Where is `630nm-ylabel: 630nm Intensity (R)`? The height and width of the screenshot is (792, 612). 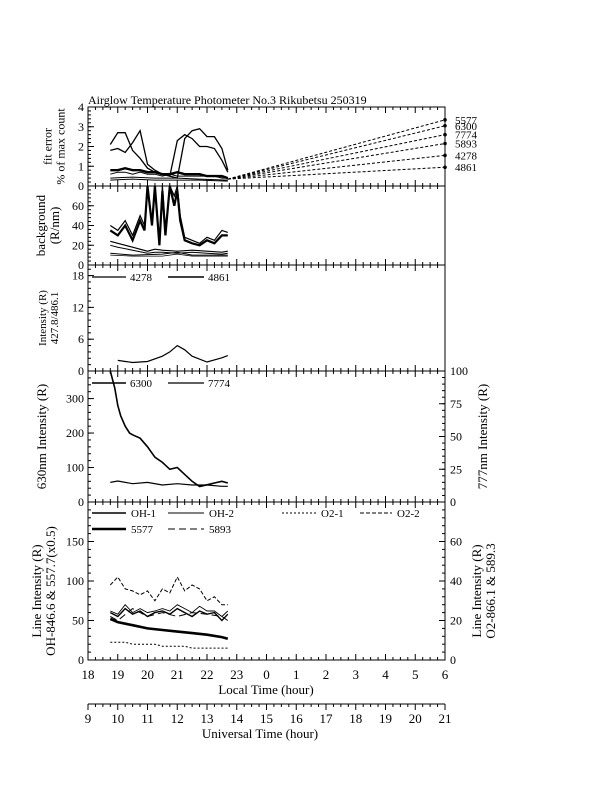 630nm-ylabel: 630nm Intensity (R) is located at coordinates (41, 436).